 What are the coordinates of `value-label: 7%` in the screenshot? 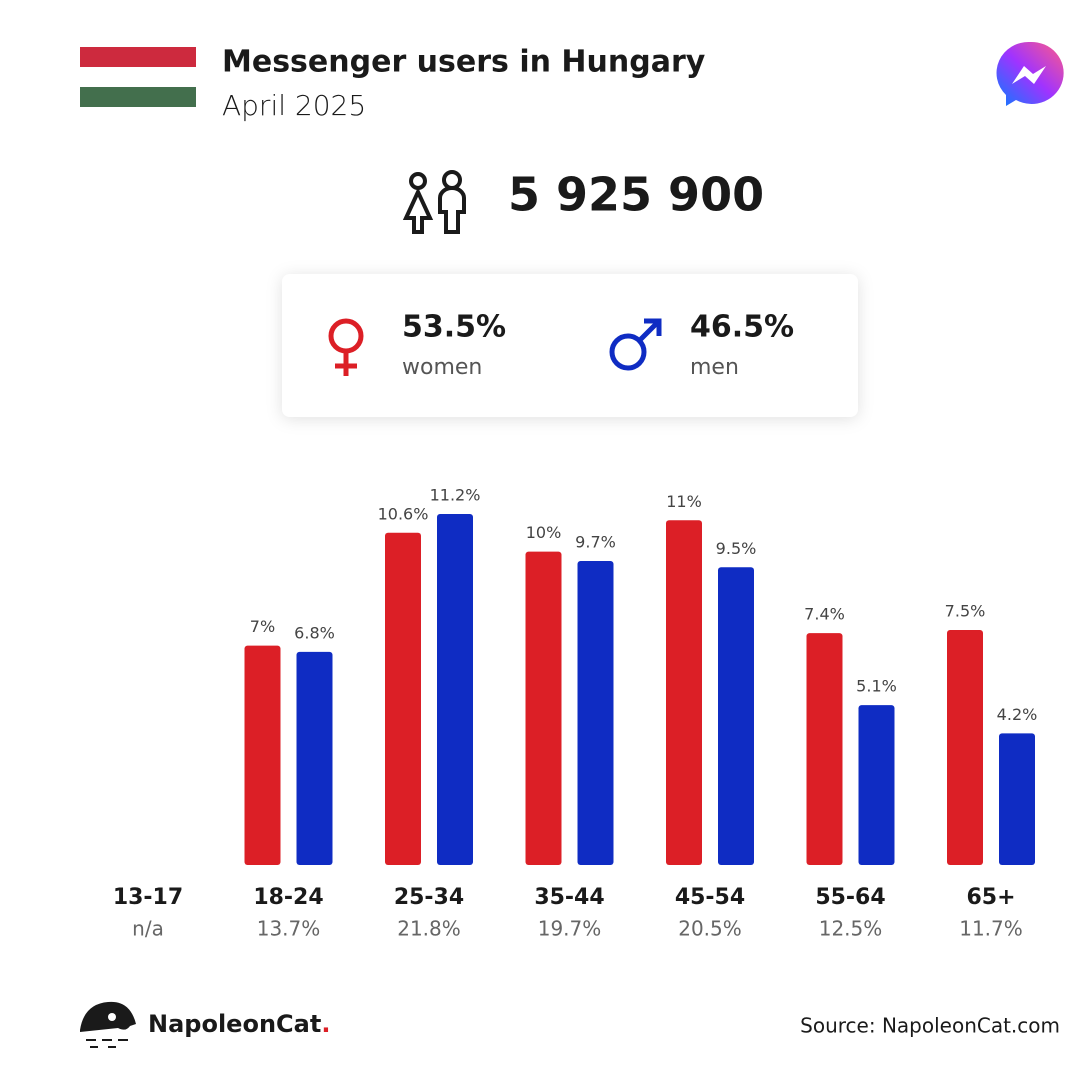 It's located at (262, 626).